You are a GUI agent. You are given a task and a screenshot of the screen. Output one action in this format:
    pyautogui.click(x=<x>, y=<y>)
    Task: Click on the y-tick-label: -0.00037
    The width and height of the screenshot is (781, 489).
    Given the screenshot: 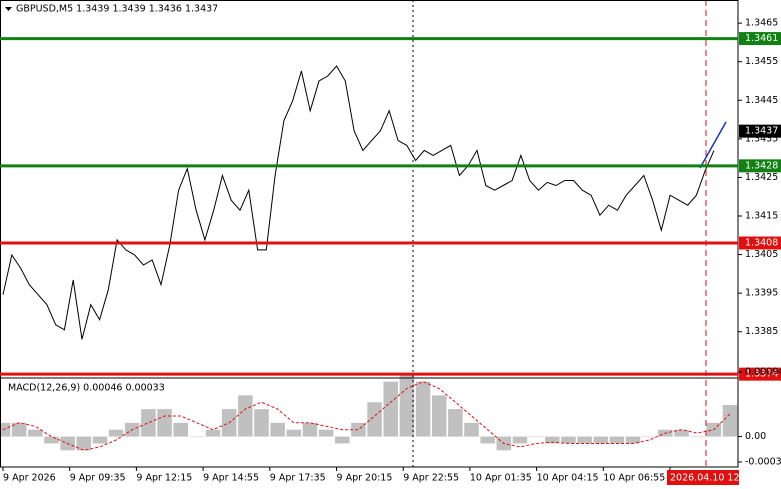 What is the action you would take?
    pyautogui.click(x=763, y=462)
    